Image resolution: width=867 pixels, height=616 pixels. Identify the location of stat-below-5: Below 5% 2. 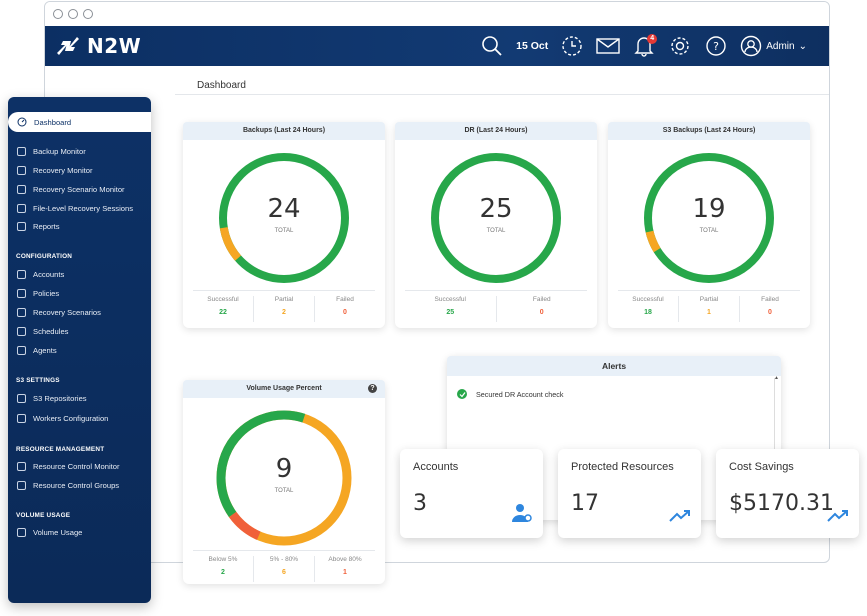
(223, 566).